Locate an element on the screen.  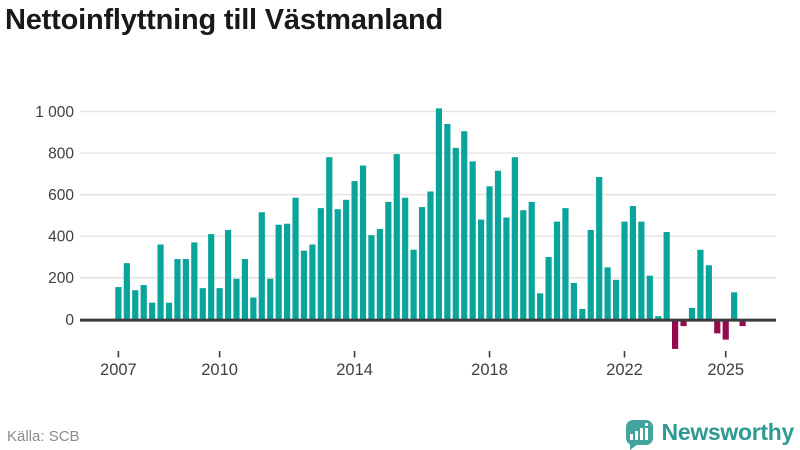
bar-2018-Q2 is located at coordinates (498, 245).